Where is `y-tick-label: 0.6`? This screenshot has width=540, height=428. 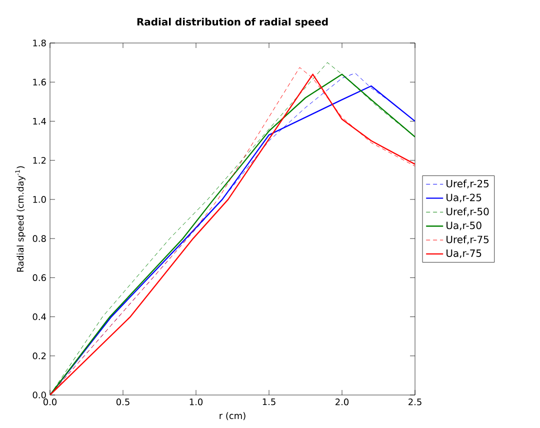 y-tick-label: 0.6 is located at coordinates (39, 278).